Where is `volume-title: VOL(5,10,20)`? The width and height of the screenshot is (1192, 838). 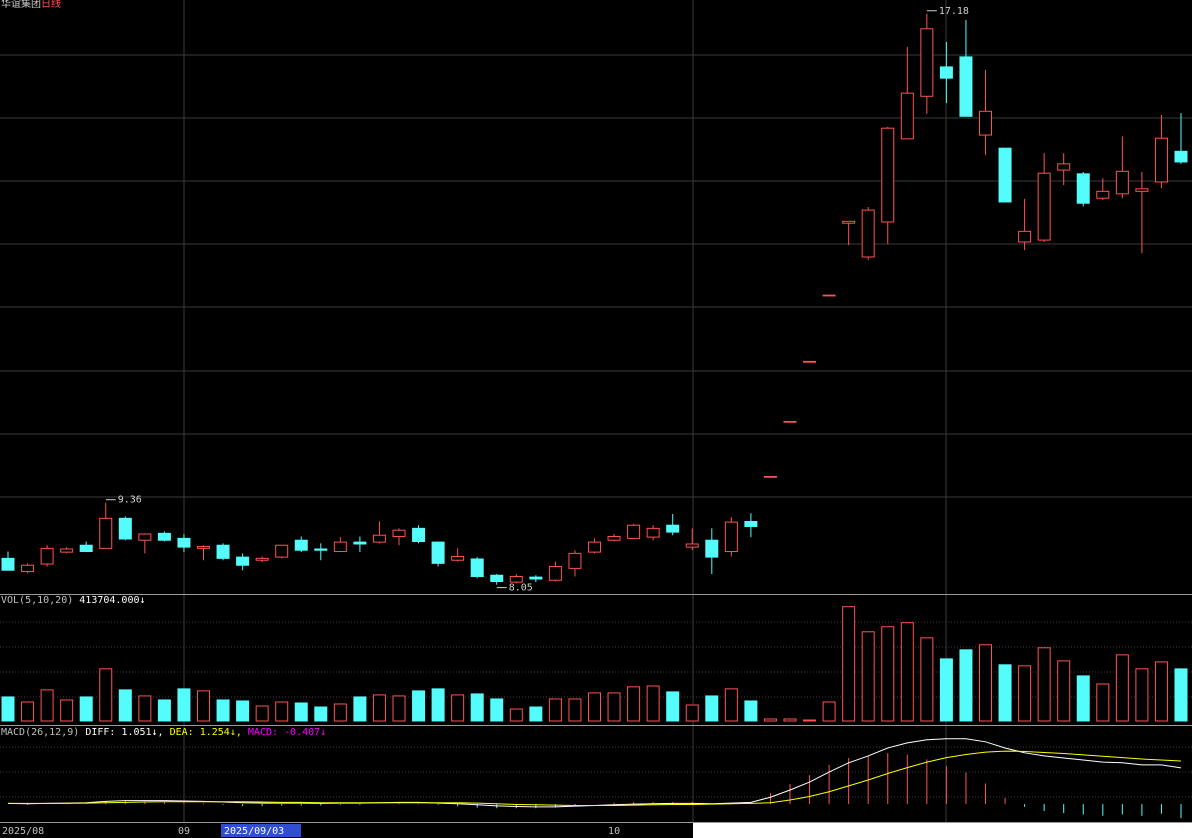 volume-title: VOL(5,10,20) is located at coordinates (37, 600).